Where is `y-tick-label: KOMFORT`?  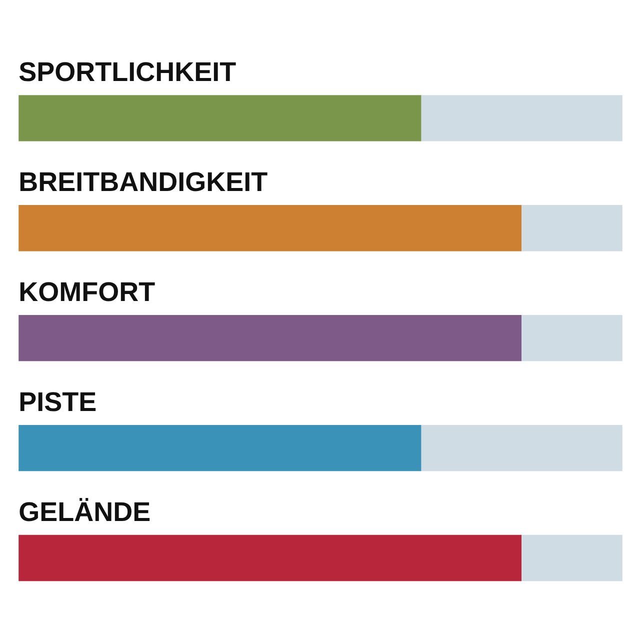 y-tick-label: KOMFORT is located at coordinates (87, 291).